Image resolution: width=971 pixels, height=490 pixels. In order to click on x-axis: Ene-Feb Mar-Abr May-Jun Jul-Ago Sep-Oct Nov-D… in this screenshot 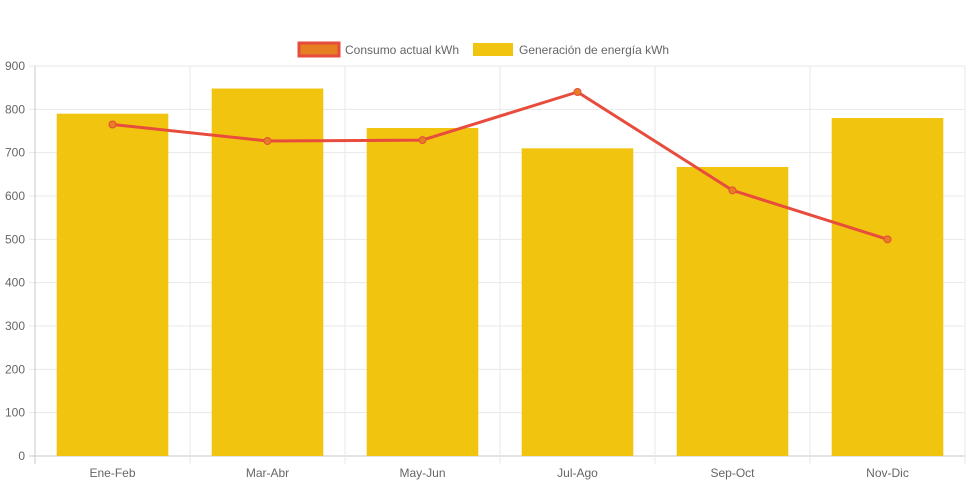, I will do `click(498, 473)`.